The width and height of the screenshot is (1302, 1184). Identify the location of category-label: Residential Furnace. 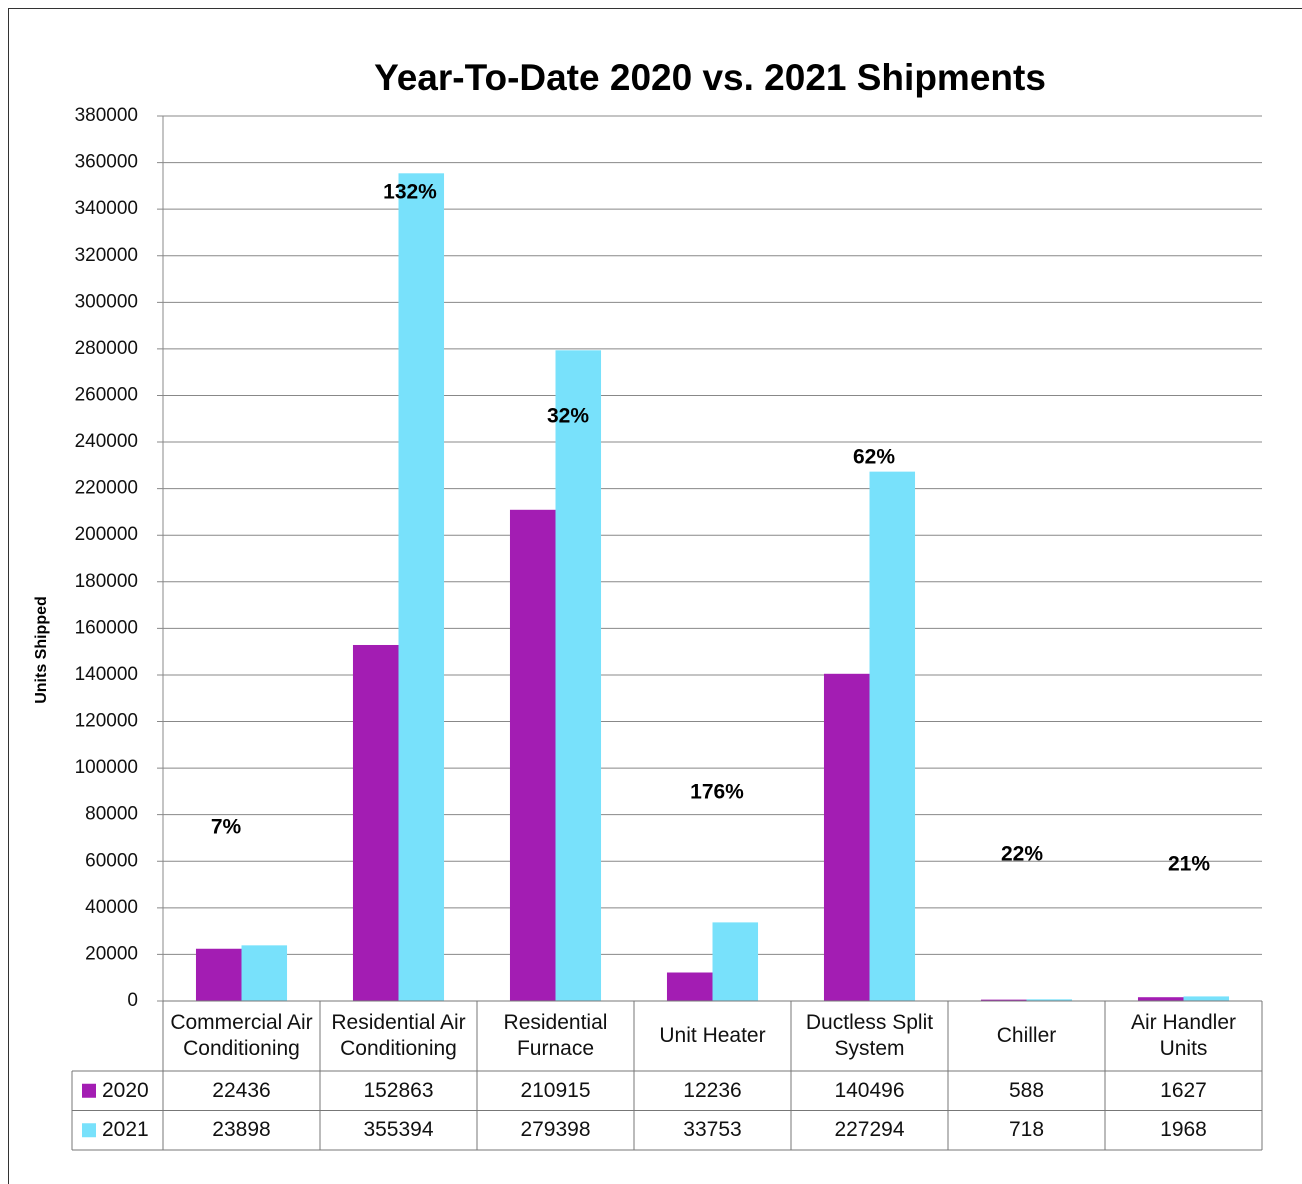
(555, 1035).